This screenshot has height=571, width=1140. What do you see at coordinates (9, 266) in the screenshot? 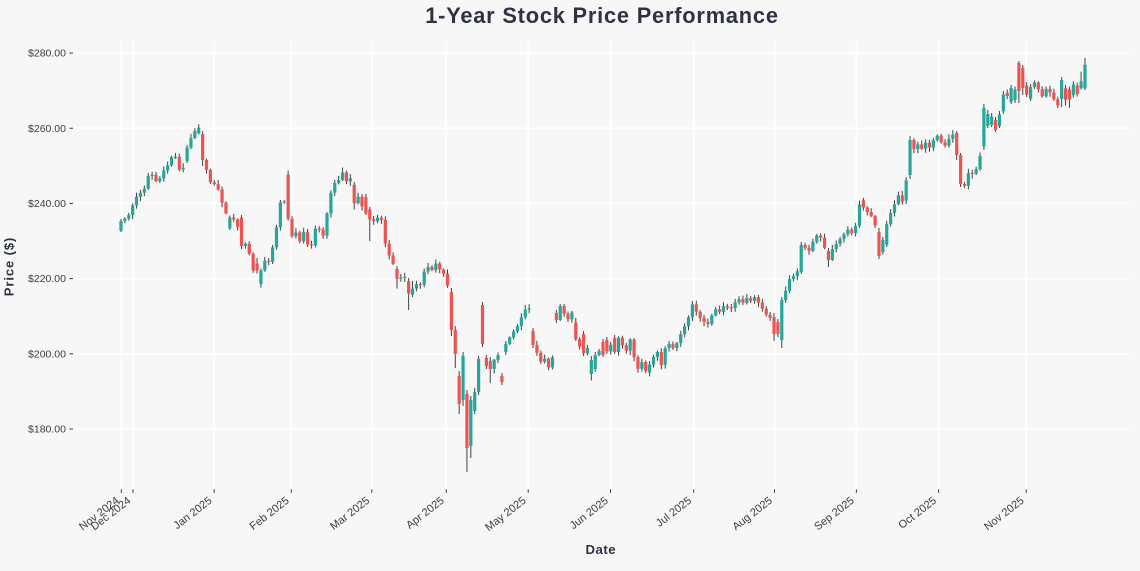
I see `svg-text: Price ($)` at bounding box center [9, 266].